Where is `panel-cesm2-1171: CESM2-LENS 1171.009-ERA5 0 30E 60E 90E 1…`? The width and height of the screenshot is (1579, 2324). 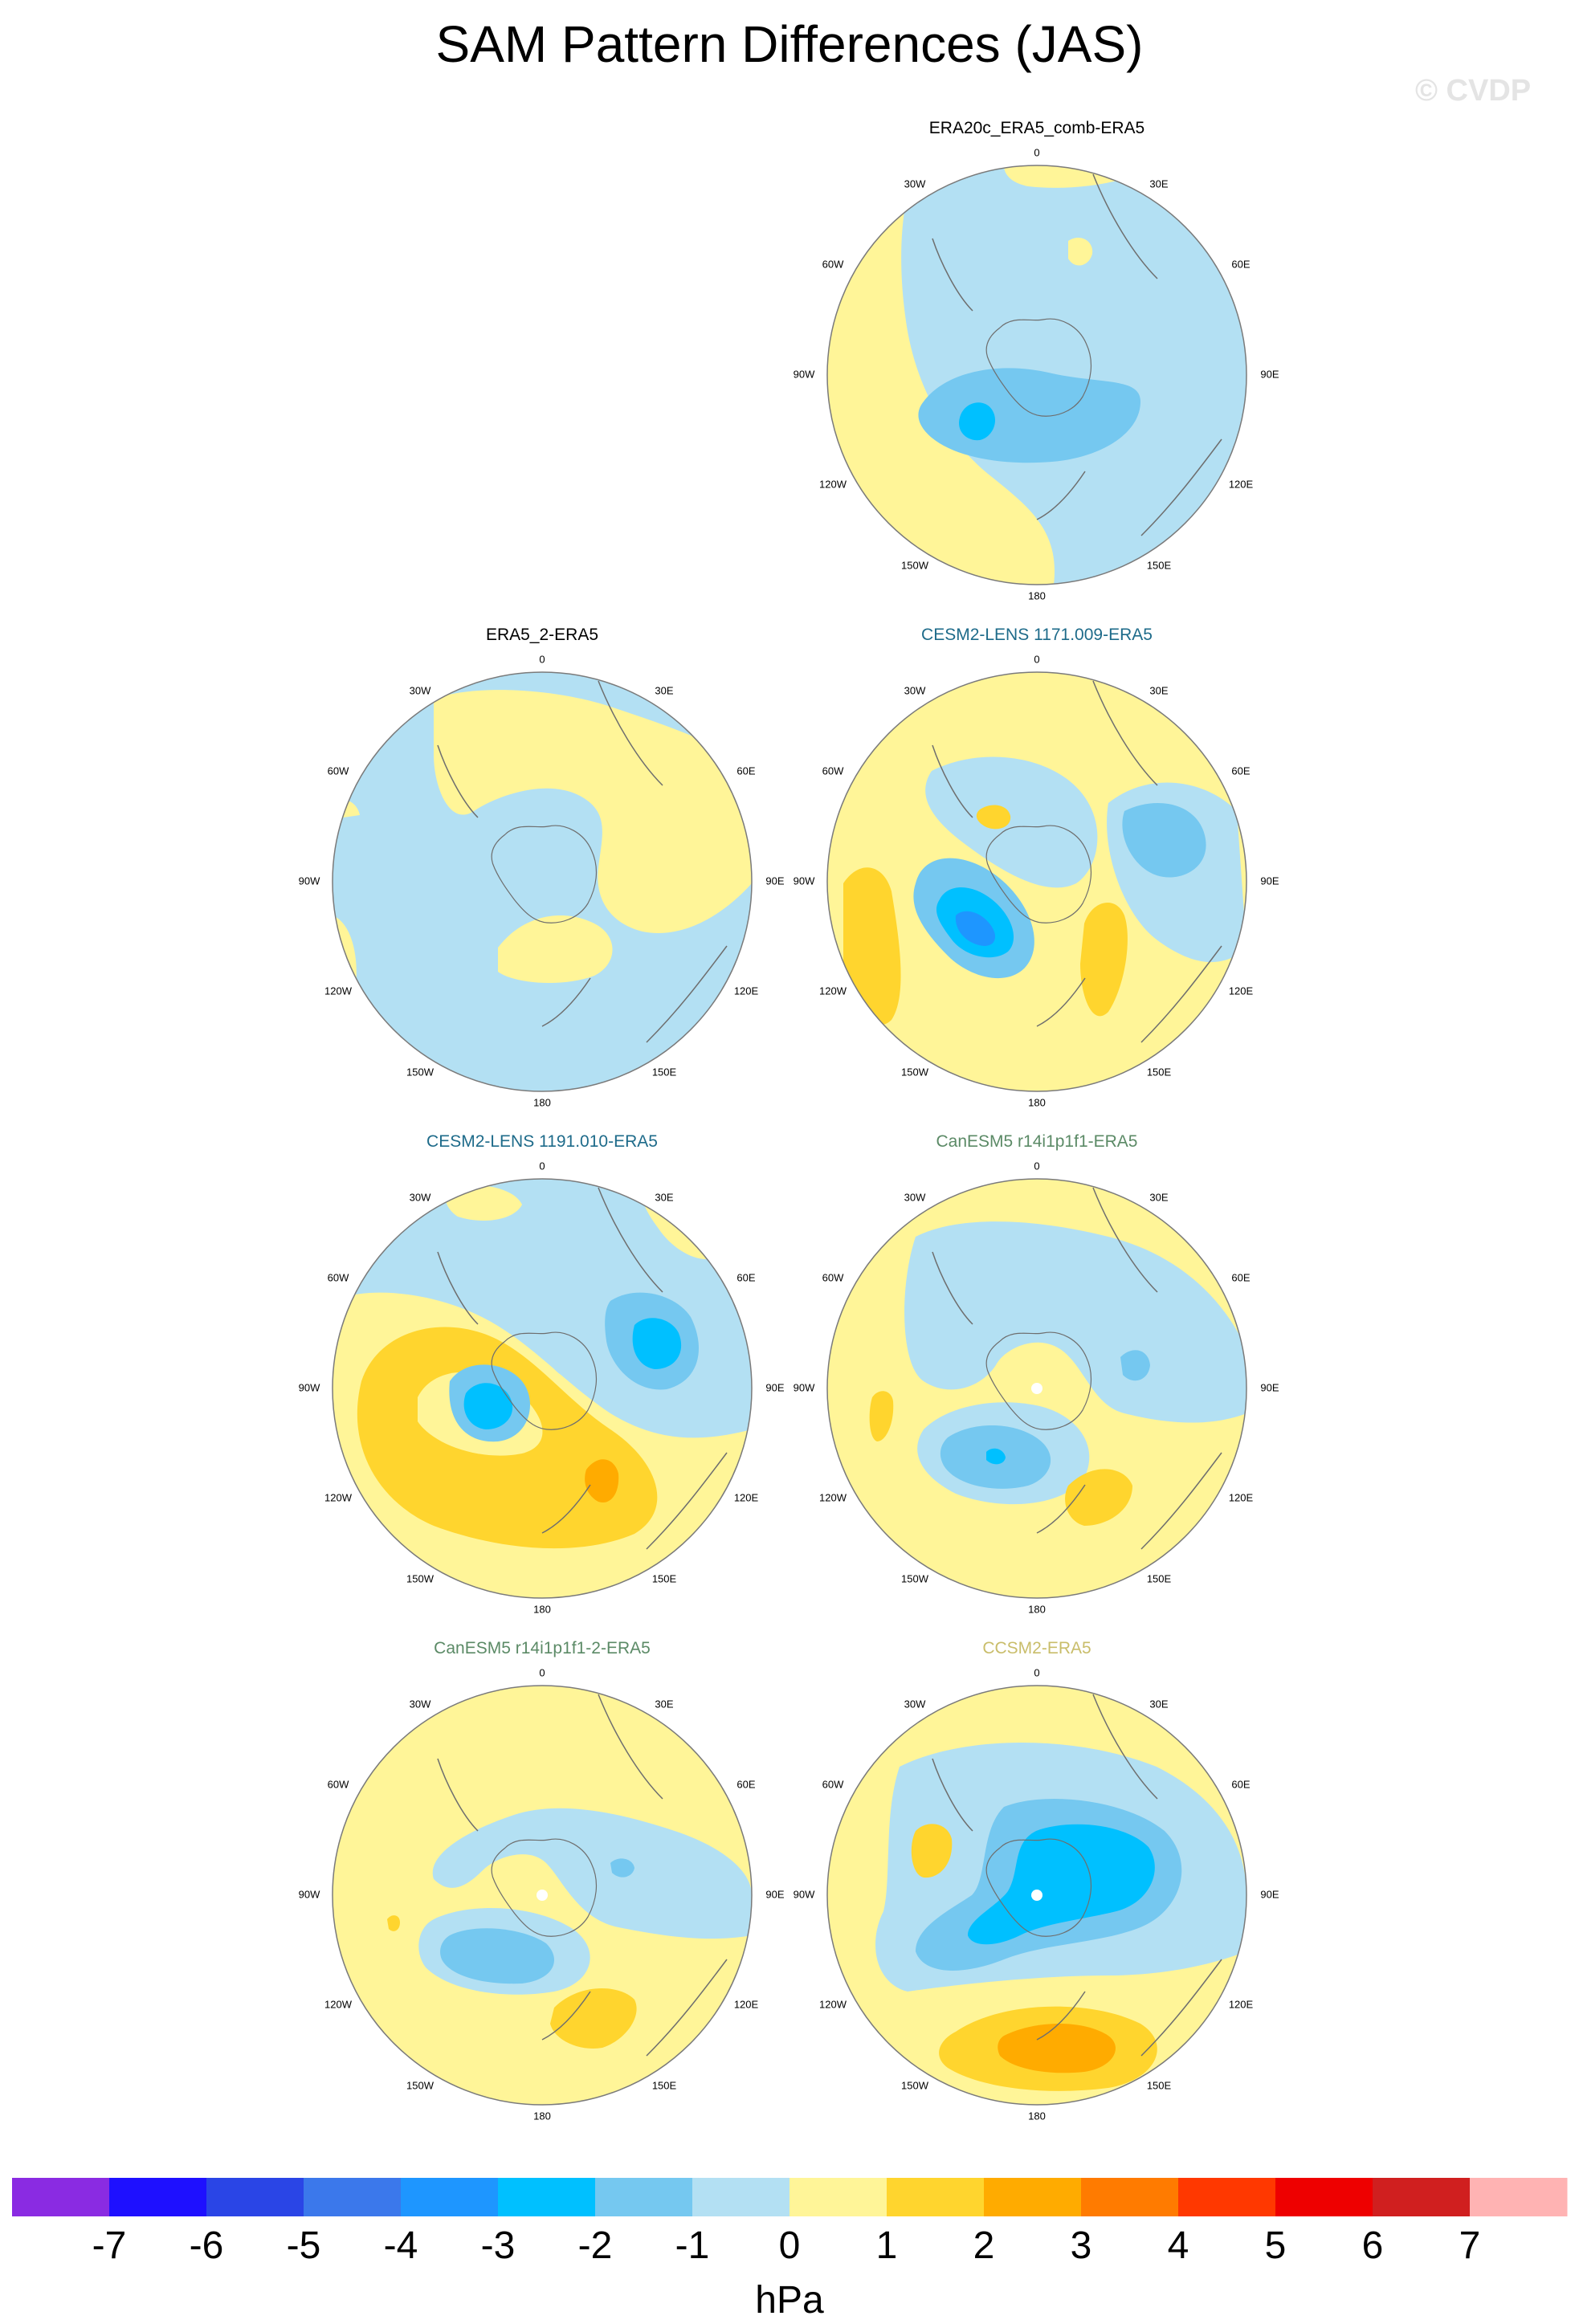
panel-cesm2-1171: CESM2-LENS 1171.009-ERA5 0 30E 60E 90E 1… is located at coordinates (1036, 867).